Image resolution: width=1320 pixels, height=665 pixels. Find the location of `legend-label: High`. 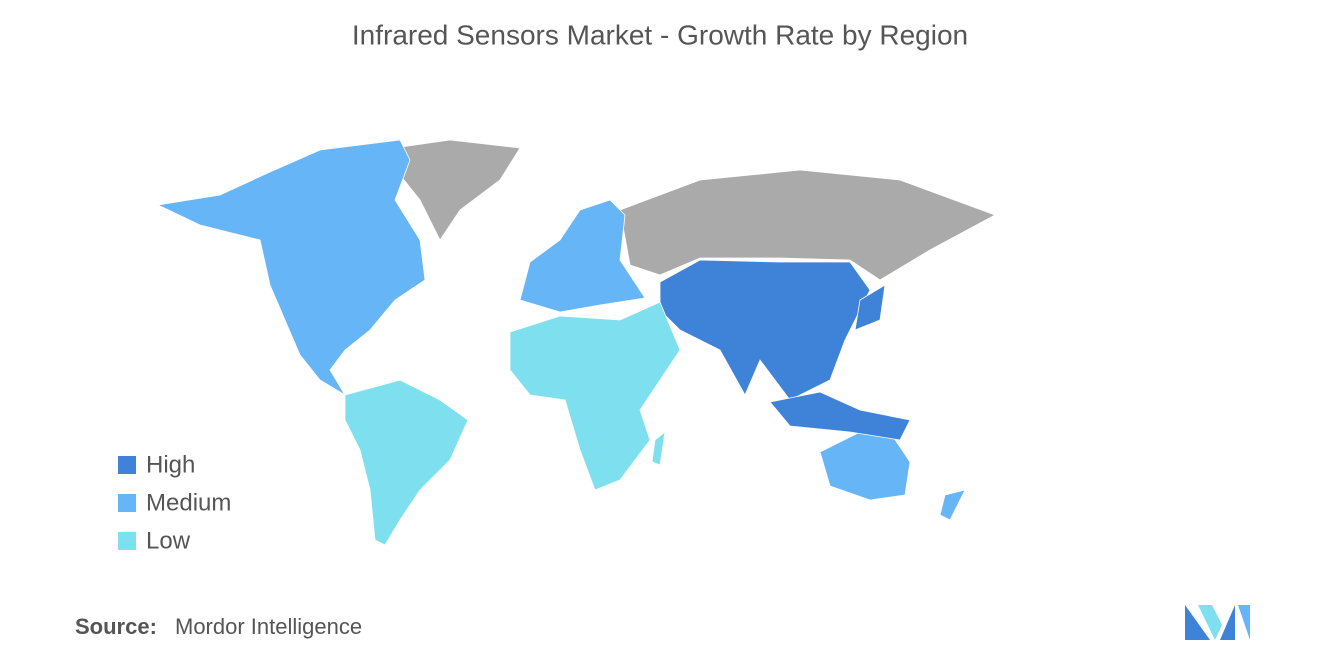

legend-label: High is located at coordinates (170, 464).